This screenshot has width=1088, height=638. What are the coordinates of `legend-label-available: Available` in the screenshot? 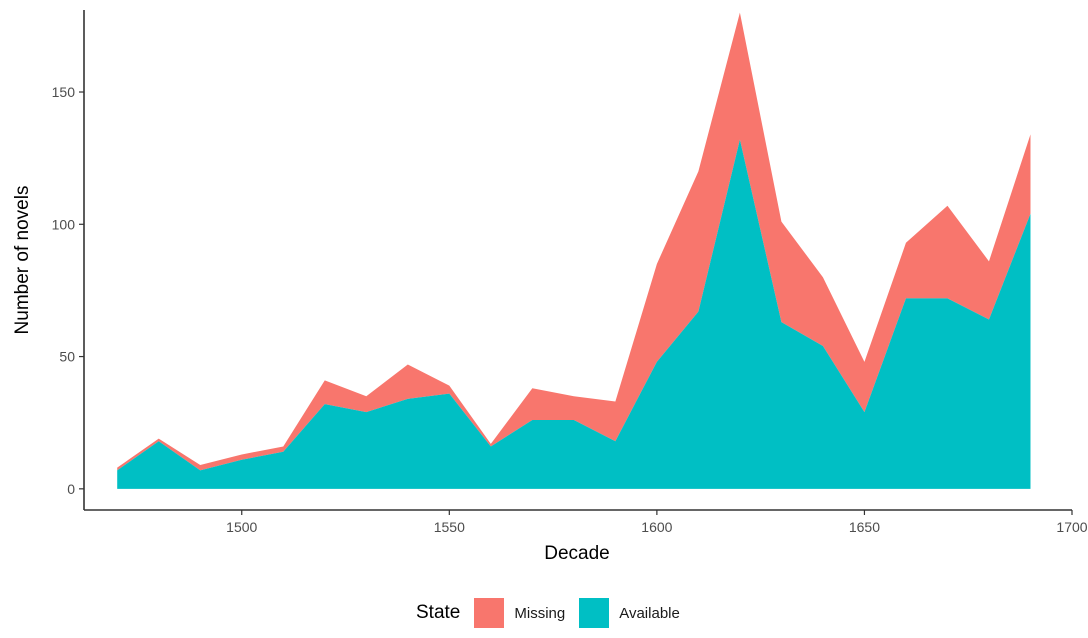 It's located at (649, 613).